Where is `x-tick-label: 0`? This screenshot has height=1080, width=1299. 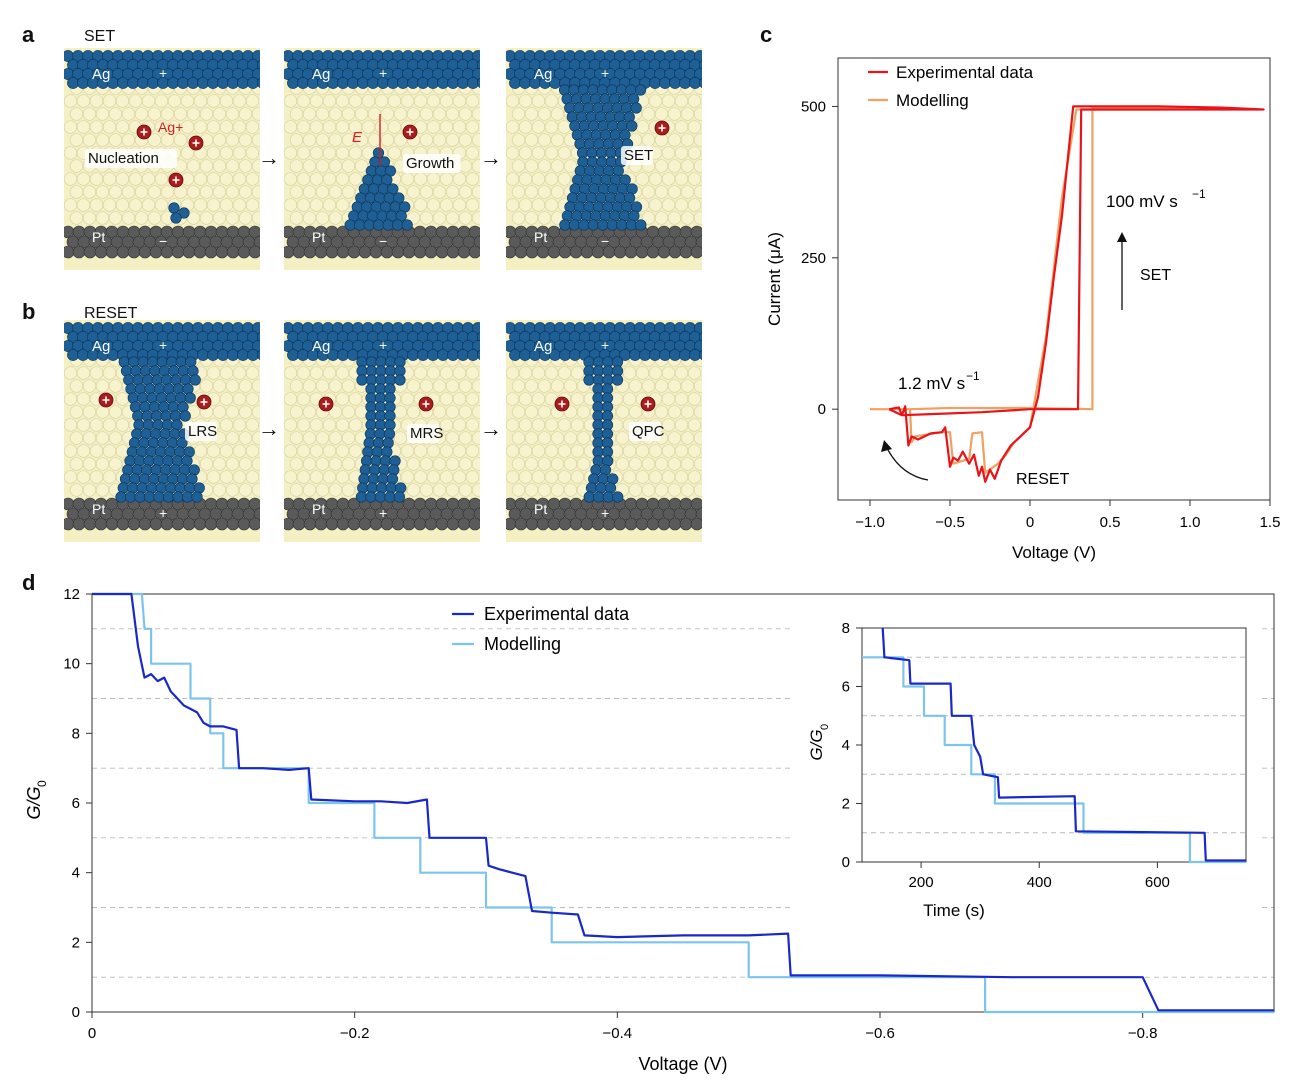
x-tick-label: 0 is located at coordinates (92, 1033).